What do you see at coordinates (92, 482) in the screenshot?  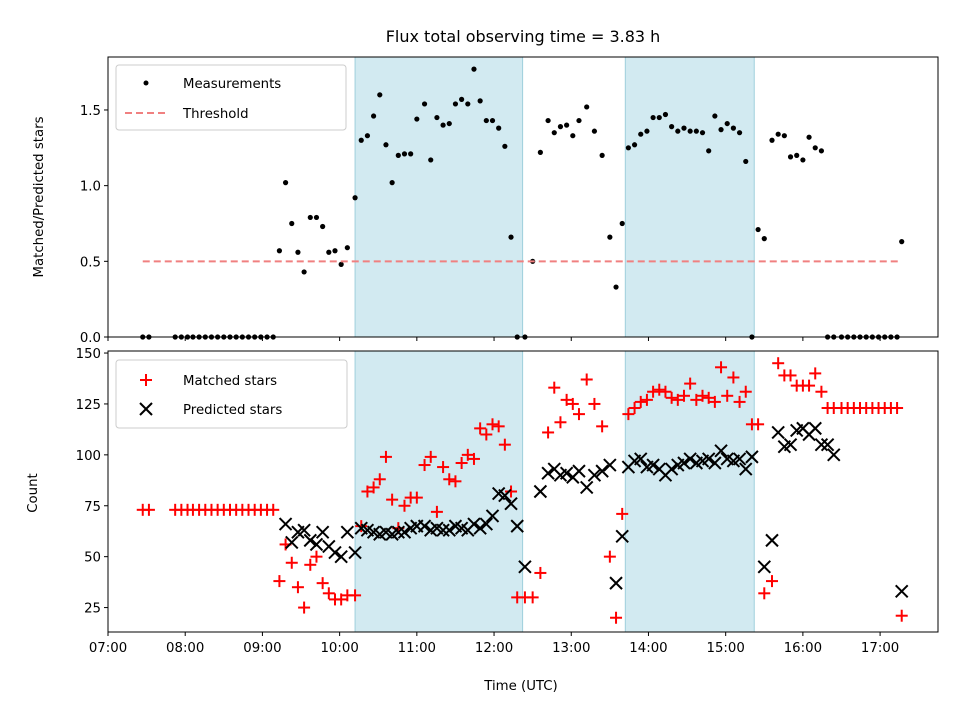 I see `bottom-y-ticks: 25 50 75 100 125 150` at bounding box center [92, 482].